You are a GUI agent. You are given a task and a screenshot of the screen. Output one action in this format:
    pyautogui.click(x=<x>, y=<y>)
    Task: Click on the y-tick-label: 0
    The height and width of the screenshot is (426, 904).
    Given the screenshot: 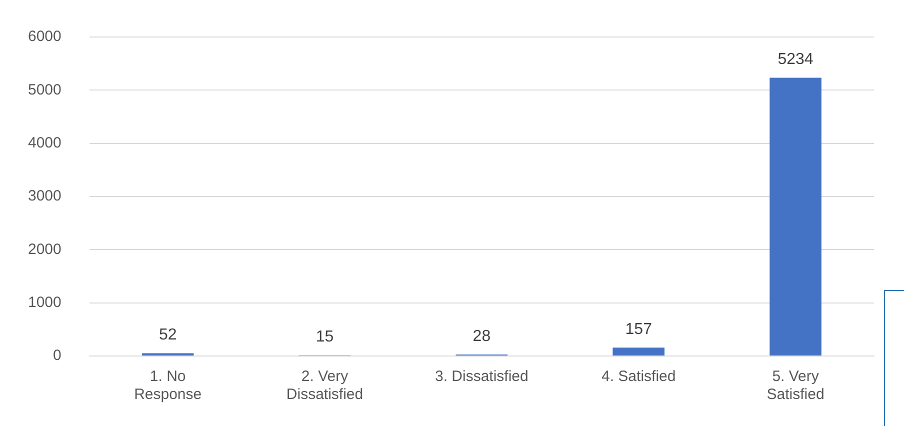 What is the action you would take?
    pyautogui.click(x=57, y=355)
    